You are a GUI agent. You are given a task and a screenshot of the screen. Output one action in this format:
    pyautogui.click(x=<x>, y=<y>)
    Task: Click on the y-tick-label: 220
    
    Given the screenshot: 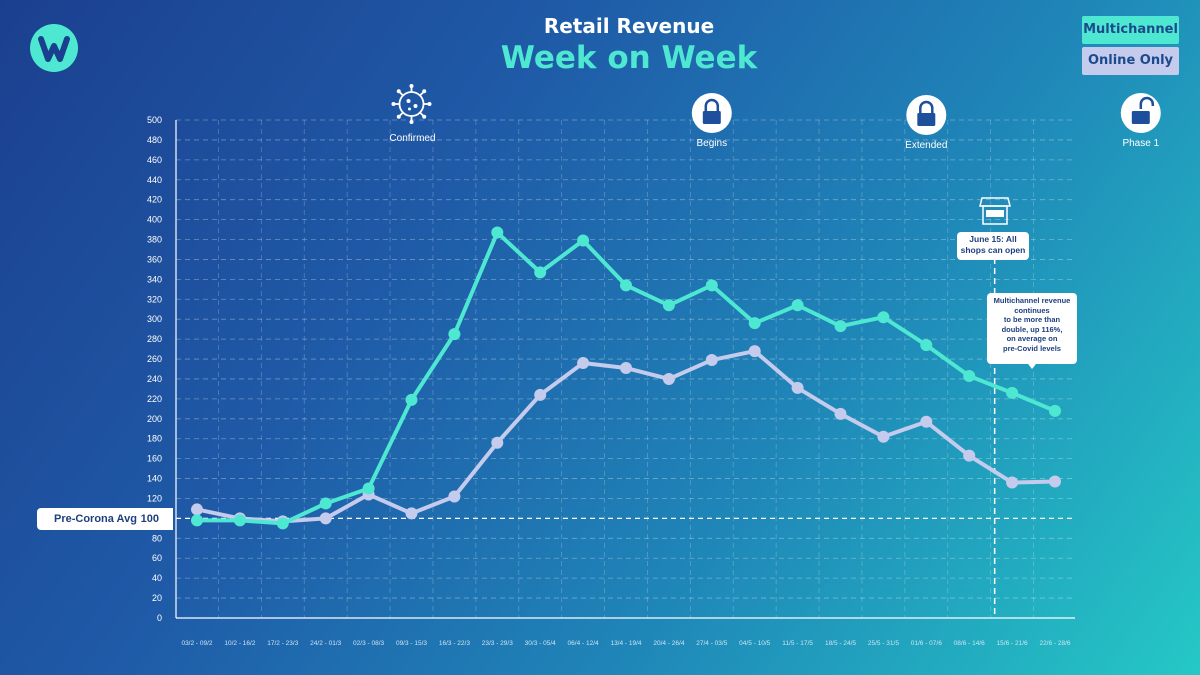 What is the action you would take?
    pyautogui.click(x=154, y=399)
    